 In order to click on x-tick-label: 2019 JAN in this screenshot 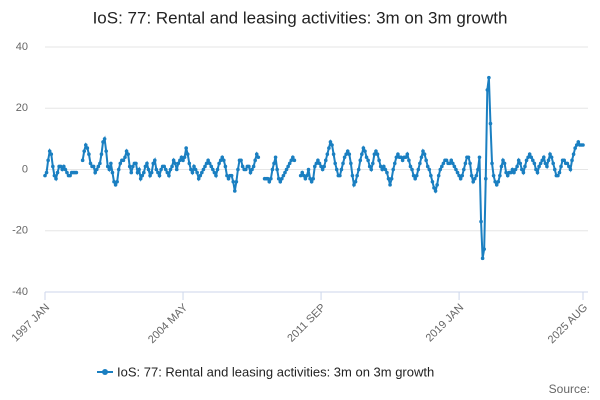, I will do `click(445, 323)`.